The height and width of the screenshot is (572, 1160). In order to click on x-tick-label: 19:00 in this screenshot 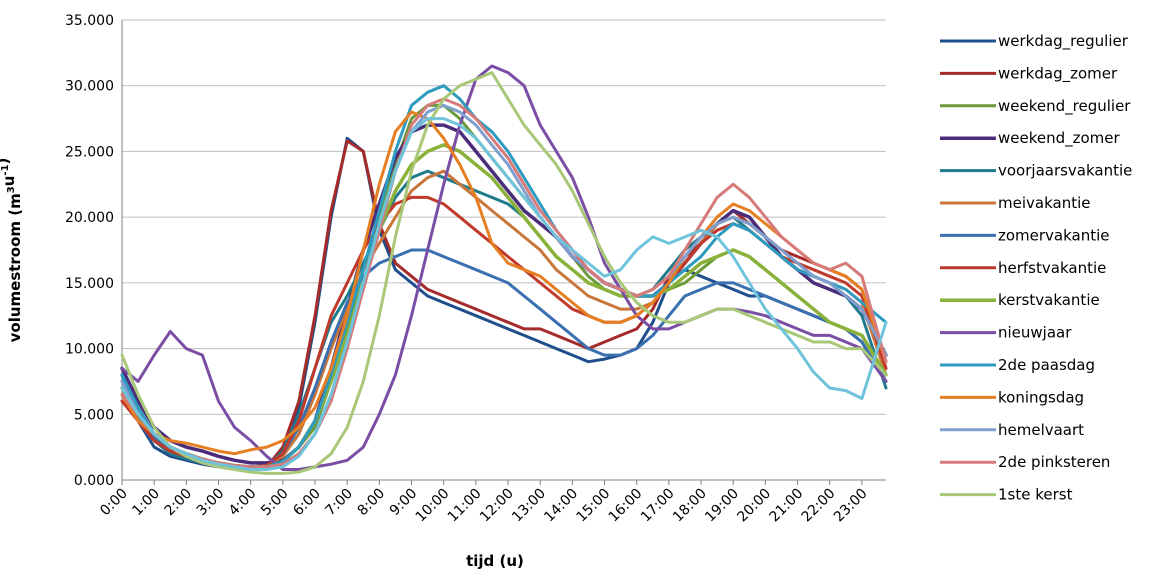, I will do `click(722, 506)`.